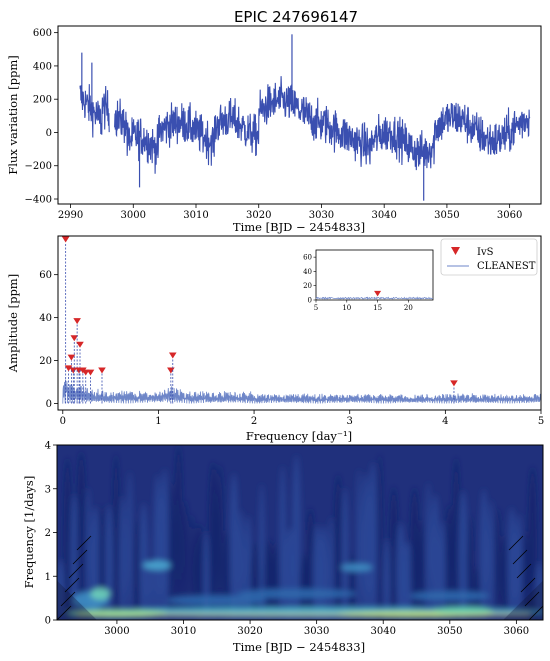 The height and width of the screenshot is (661, 550). I want to click on inset-background, so click(374, 275).